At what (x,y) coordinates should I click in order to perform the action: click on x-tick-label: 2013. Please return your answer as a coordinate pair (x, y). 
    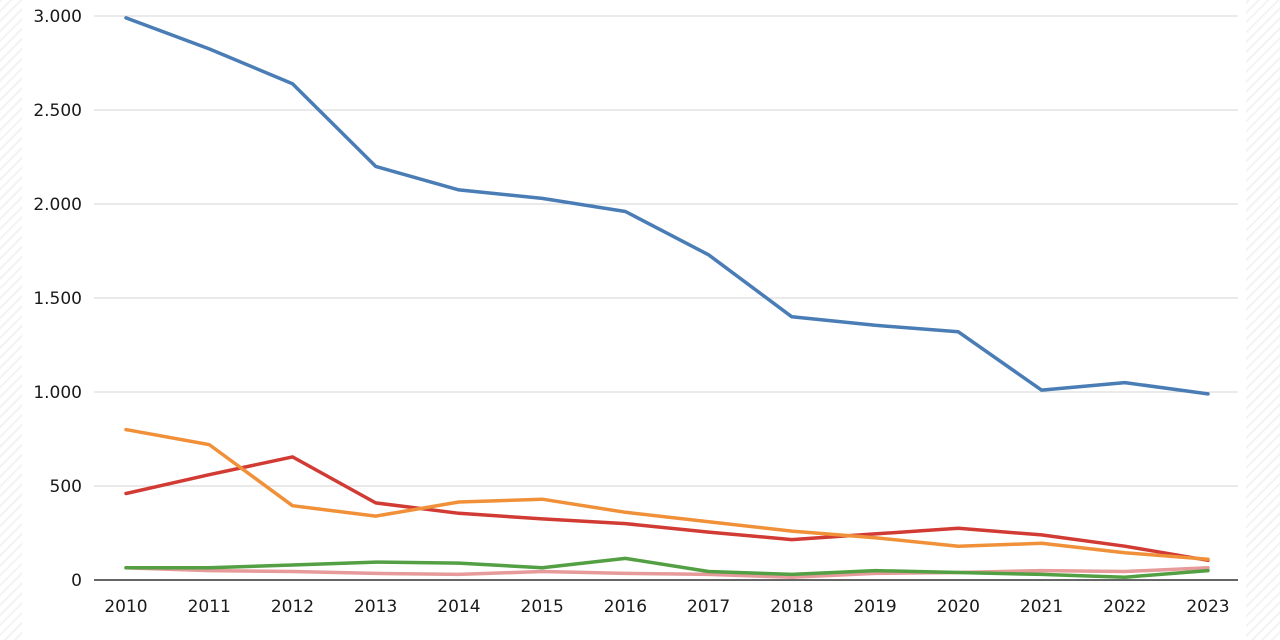
    Looking at the image, I should click on (375, 607).